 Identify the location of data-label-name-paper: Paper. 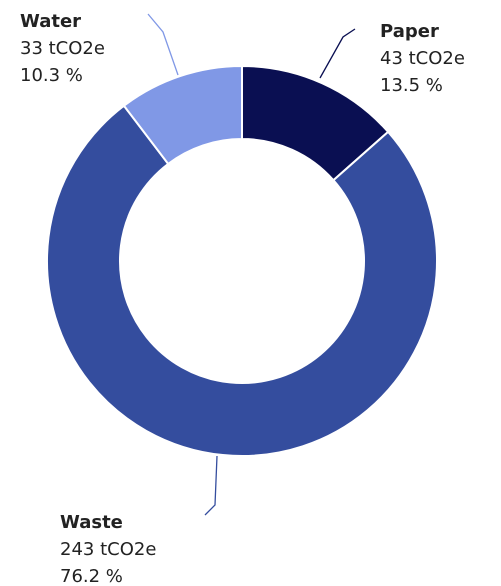
(409, 31).